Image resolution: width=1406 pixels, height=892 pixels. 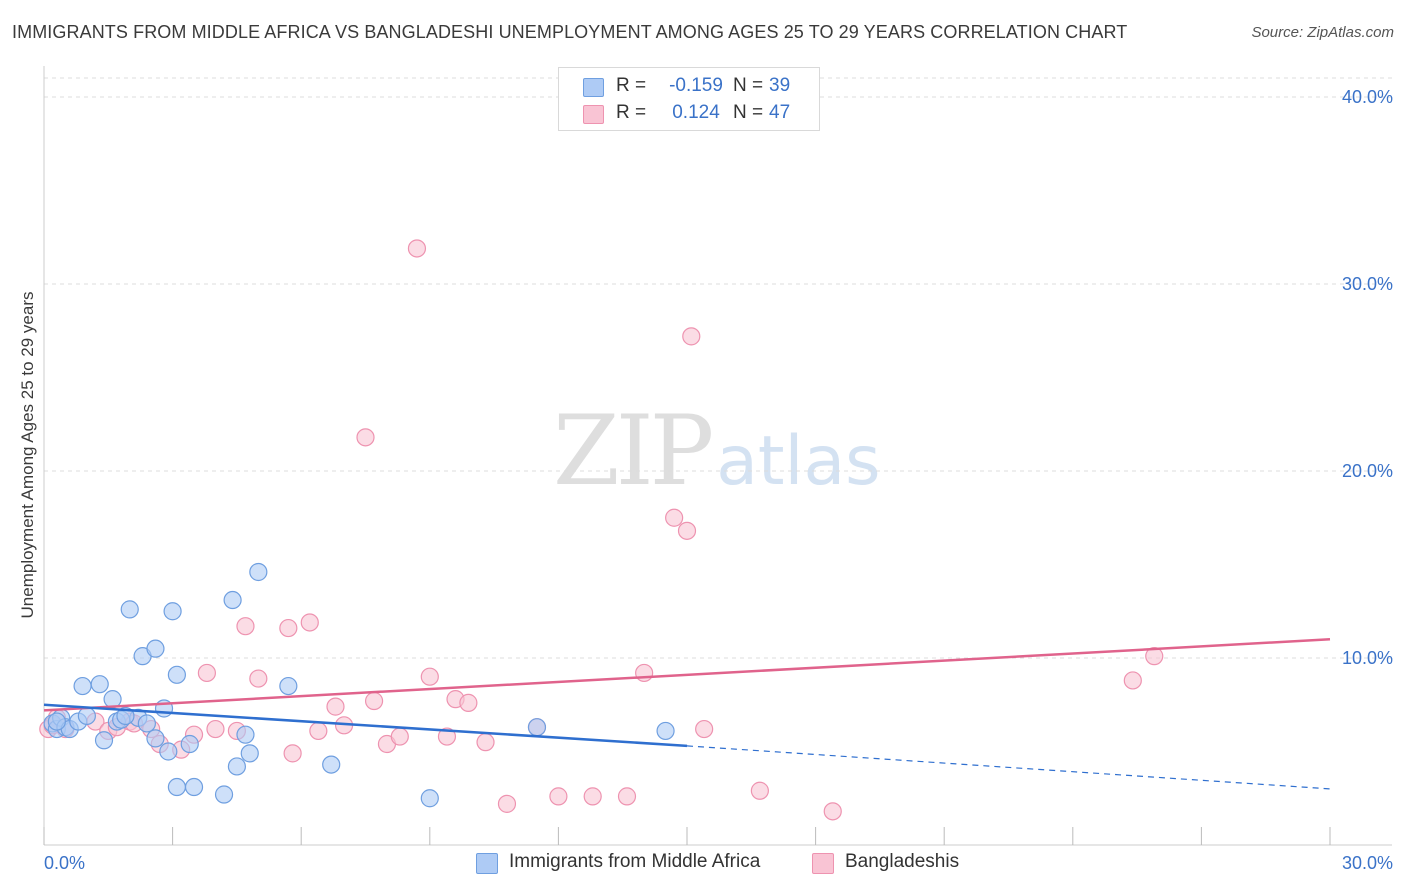 I want to click on n-value: 47, so click(x=780, y=112).